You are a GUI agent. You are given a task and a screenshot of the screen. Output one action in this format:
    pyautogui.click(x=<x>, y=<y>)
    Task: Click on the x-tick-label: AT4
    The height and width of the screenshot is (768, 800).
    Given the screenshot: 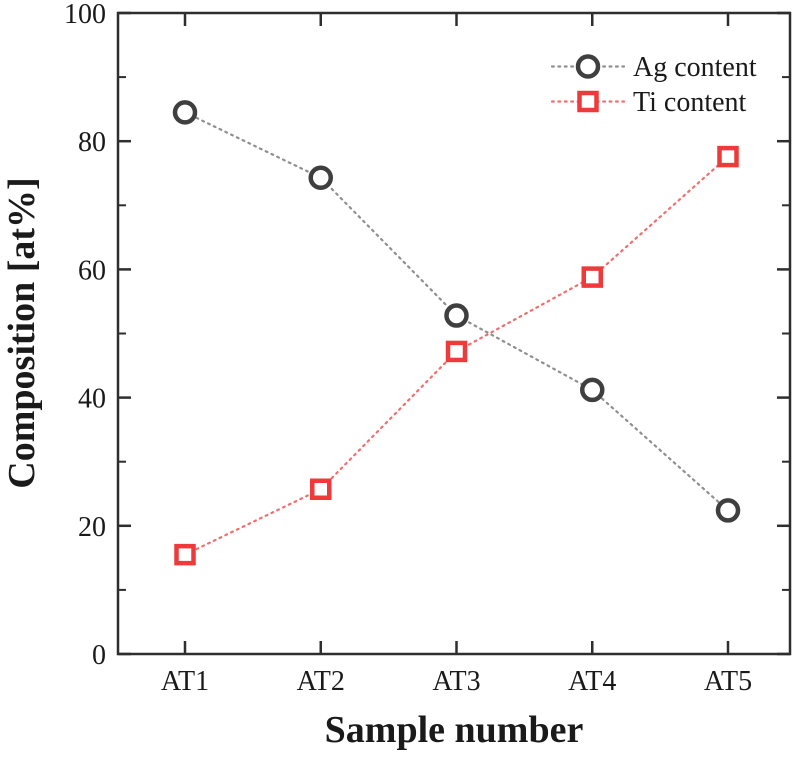 What is the action you would take?
    pyautogui.click(x=592, y=681)
    